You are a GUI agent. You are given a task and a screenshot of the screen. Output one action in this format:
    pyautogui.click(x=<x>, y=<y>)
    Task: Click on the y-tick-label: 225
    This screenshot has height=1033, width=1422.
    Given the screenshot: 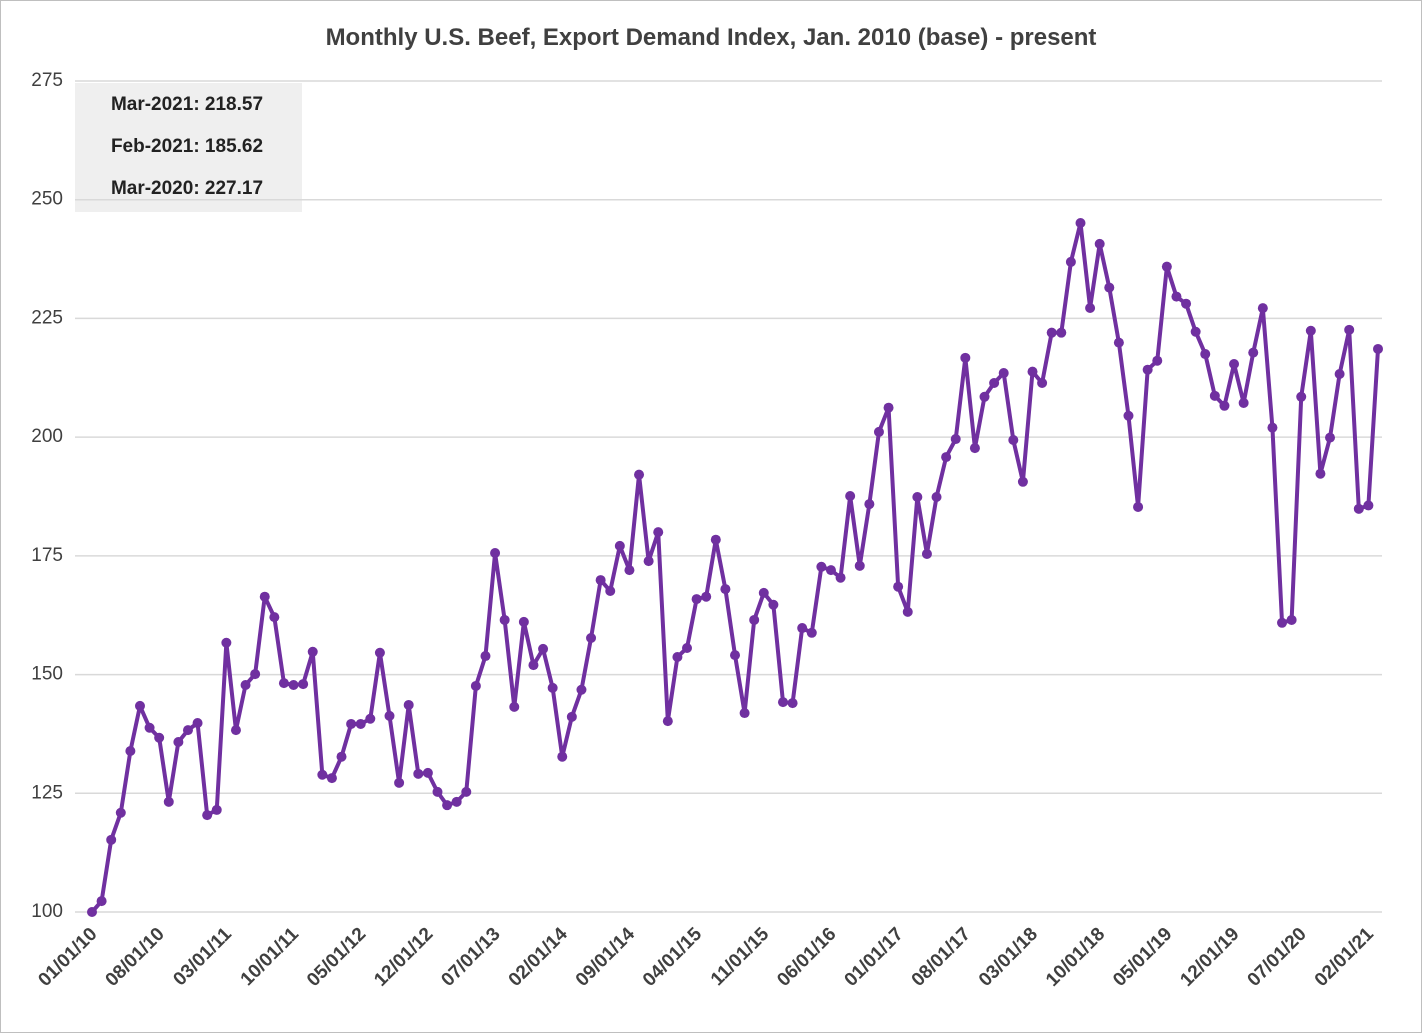 What is the action you would take?
    pyautogui.click(x=47, y=317)
    